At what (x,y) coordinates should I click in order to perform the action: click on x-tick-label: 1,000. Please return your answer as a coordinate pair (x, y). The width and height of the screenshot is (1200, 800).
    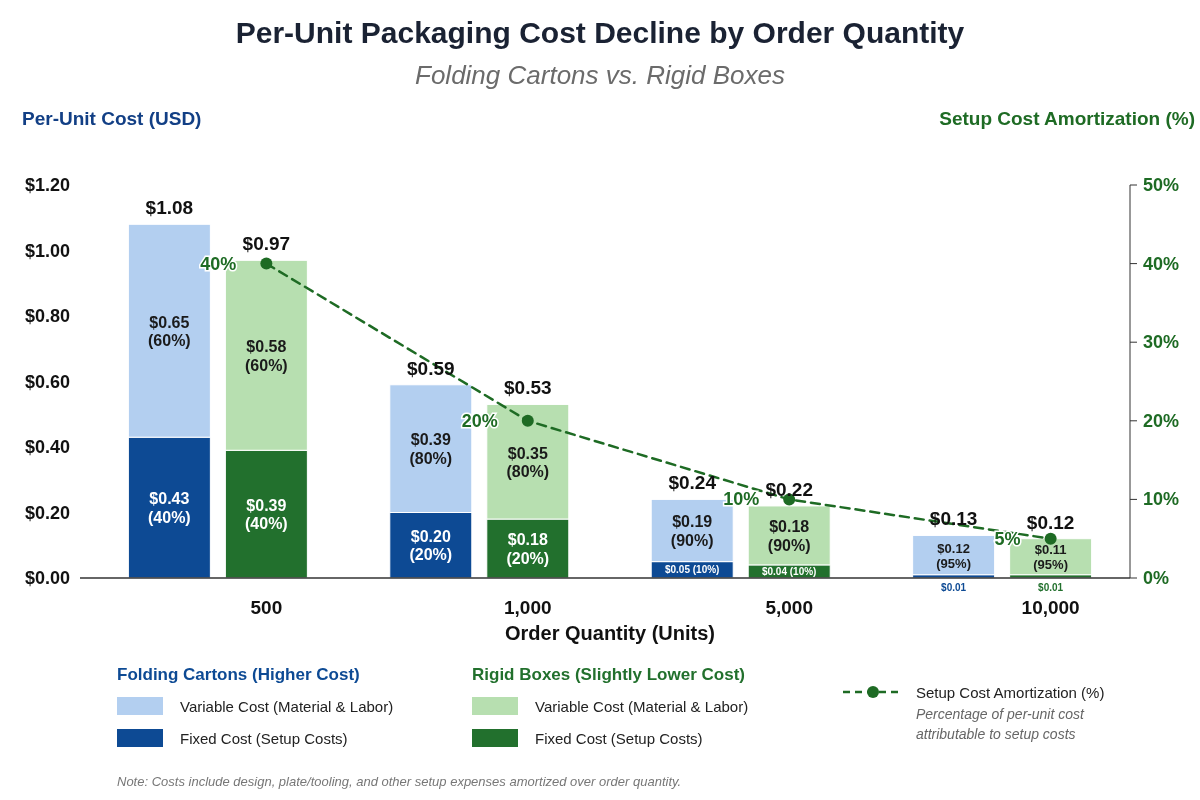
    Looking at the image, I should click on (528, 607).